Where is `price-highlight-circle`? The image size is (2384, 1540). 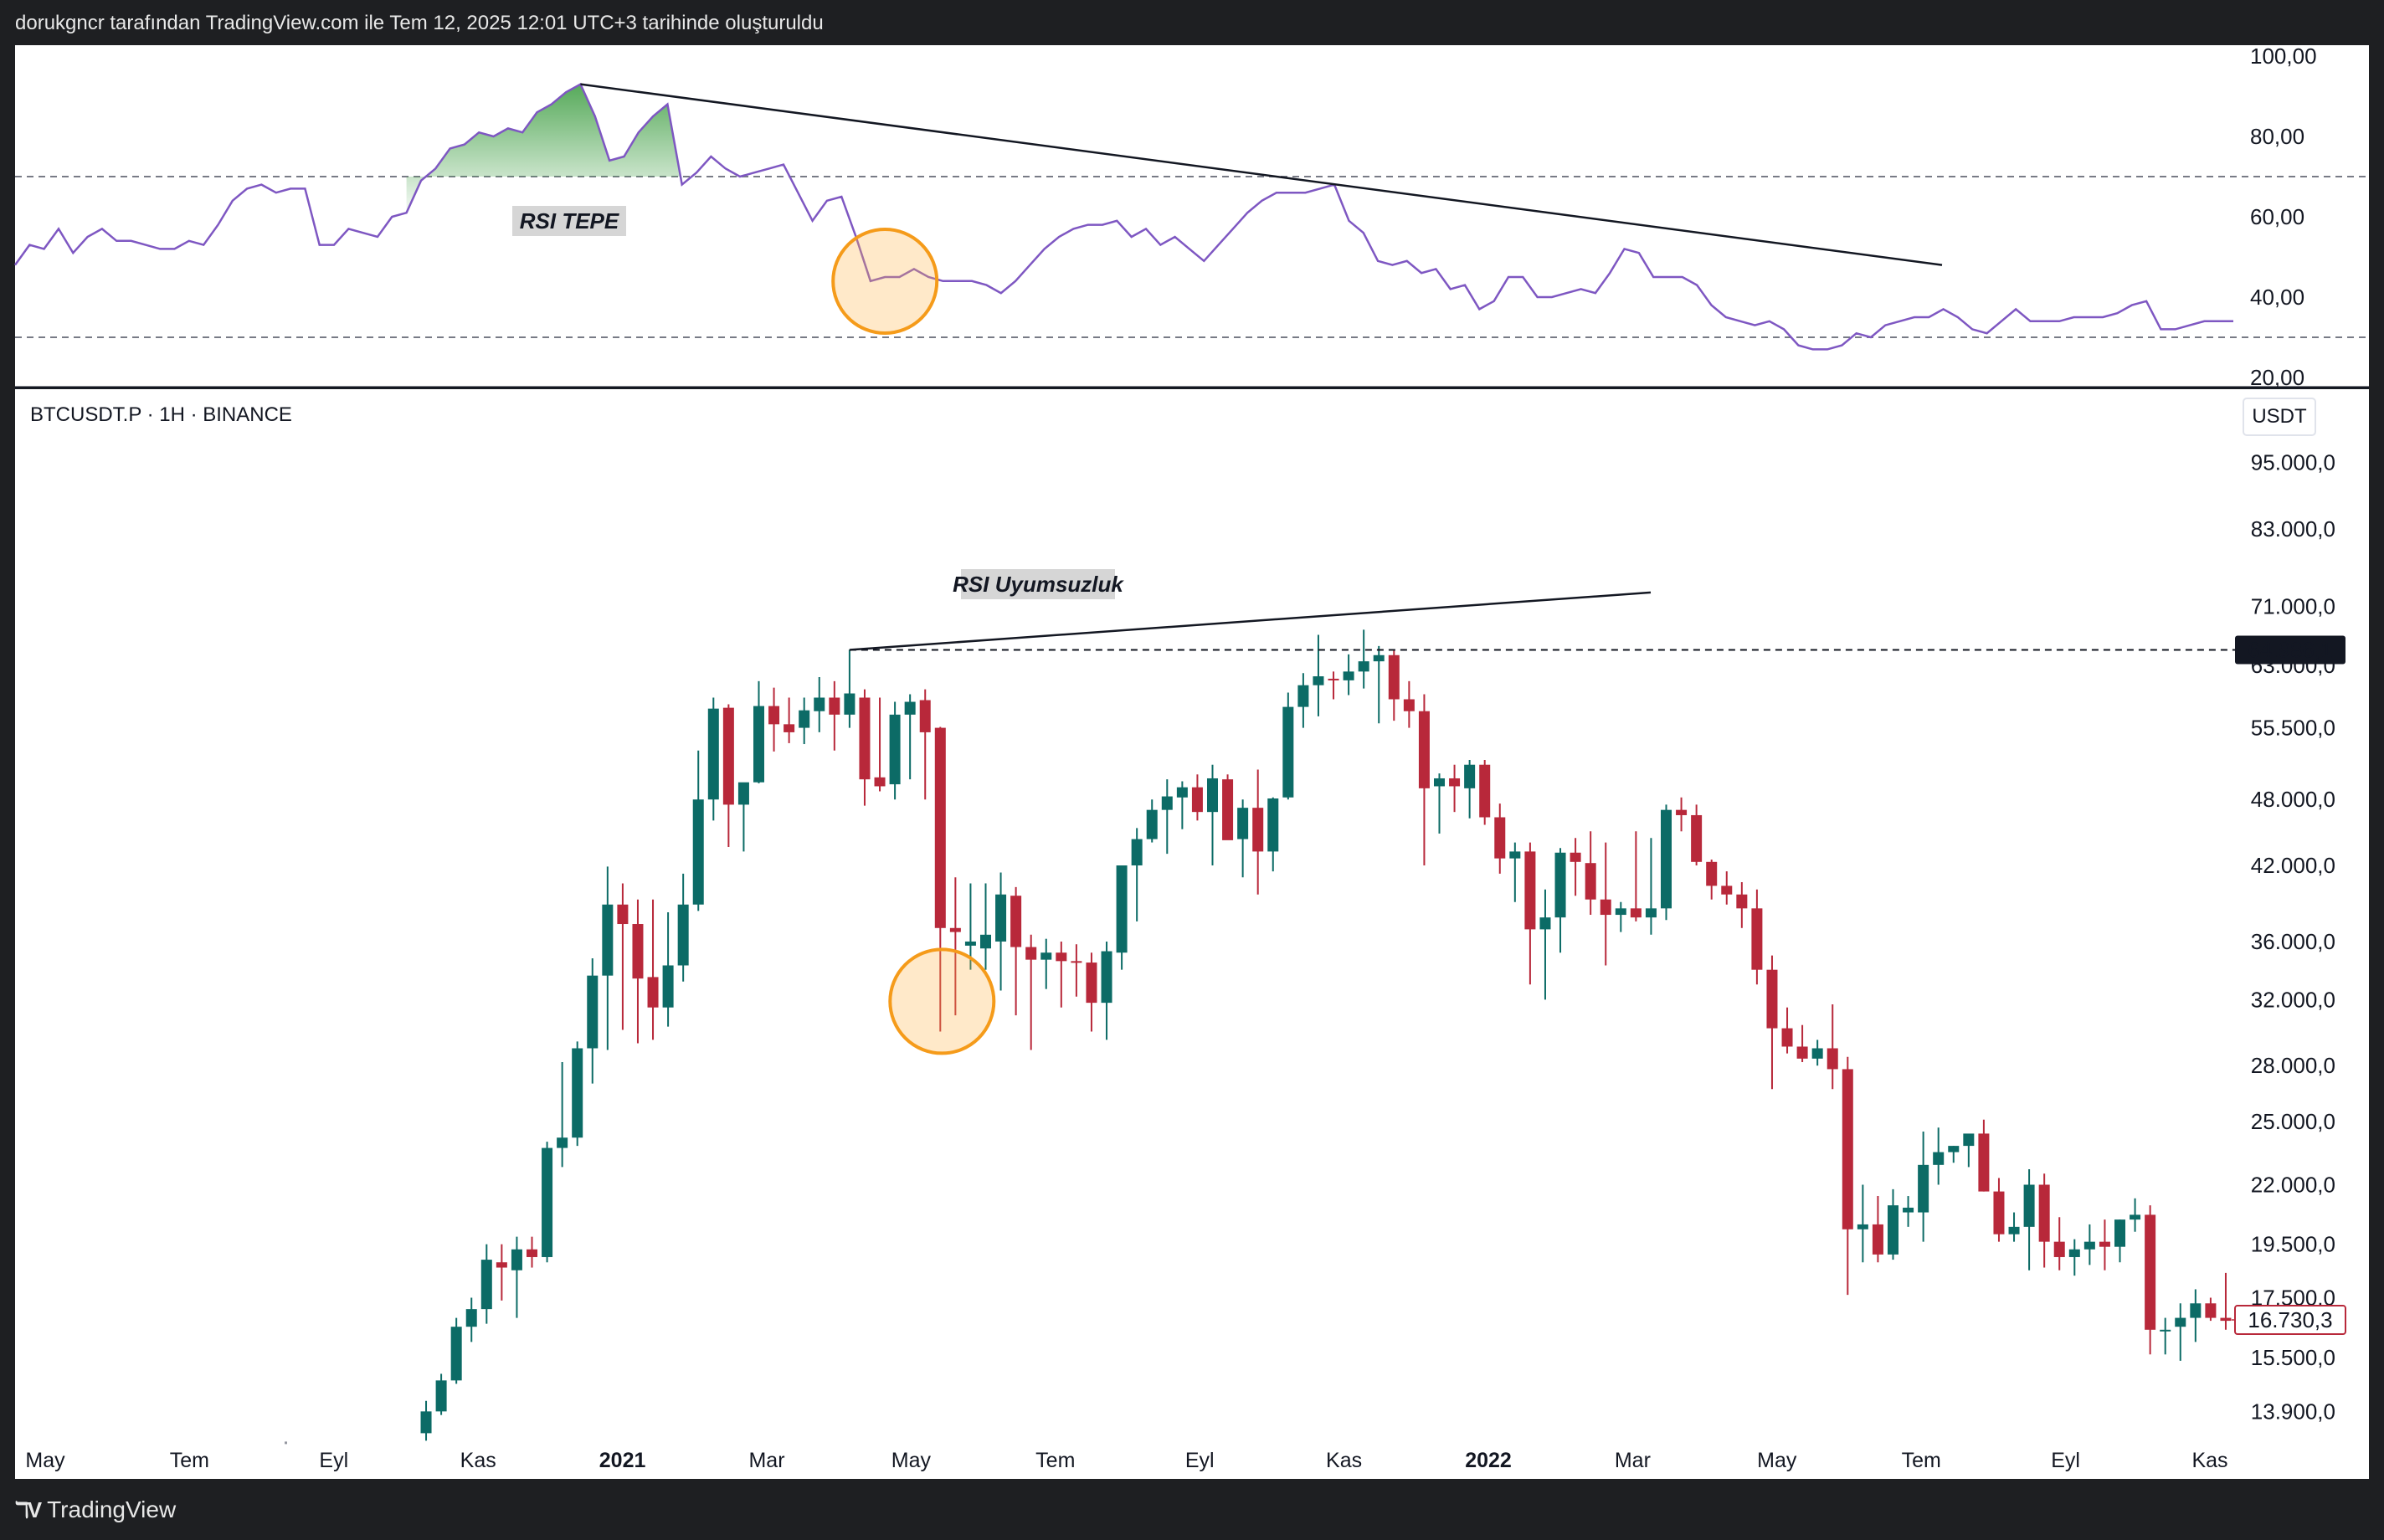
price-highlight-circle is located at coordinates (942, 1001).